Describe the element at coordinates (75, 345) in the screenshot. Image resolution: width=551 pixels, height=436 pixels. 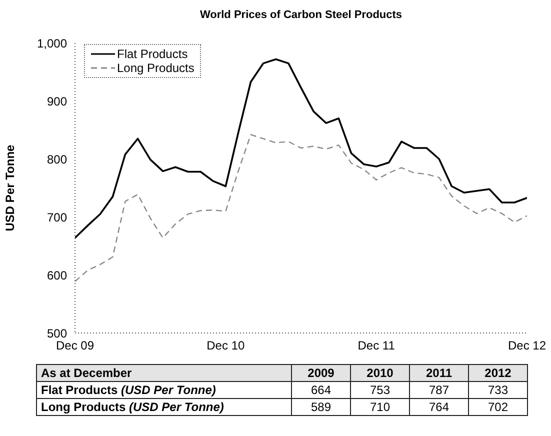
I see `x-tick-label: Dec 09` at that location.